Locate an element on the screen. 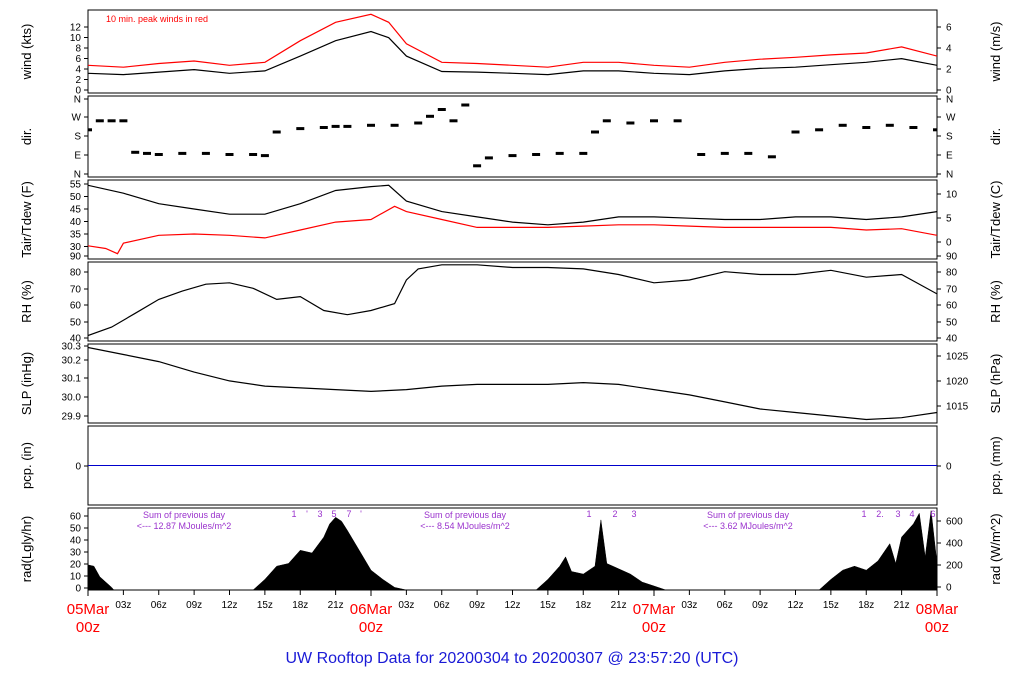  y-tick-label-right: 10 is located at coordinates (952, 195).